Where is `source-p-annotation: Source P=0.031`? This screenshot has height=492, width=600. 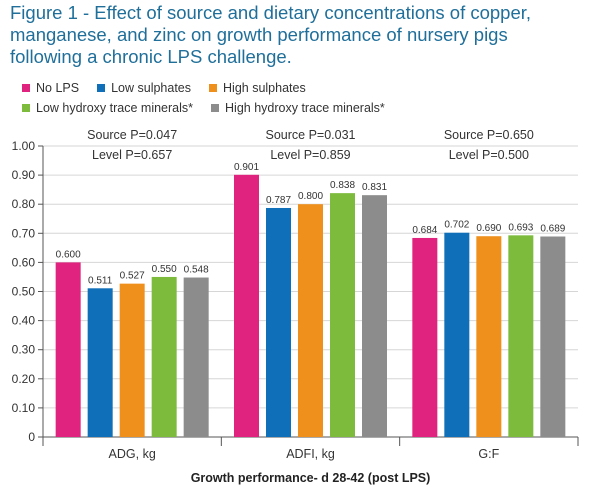 source-p-annotation: Source P=0.031 is located at coordinates (311, 135).